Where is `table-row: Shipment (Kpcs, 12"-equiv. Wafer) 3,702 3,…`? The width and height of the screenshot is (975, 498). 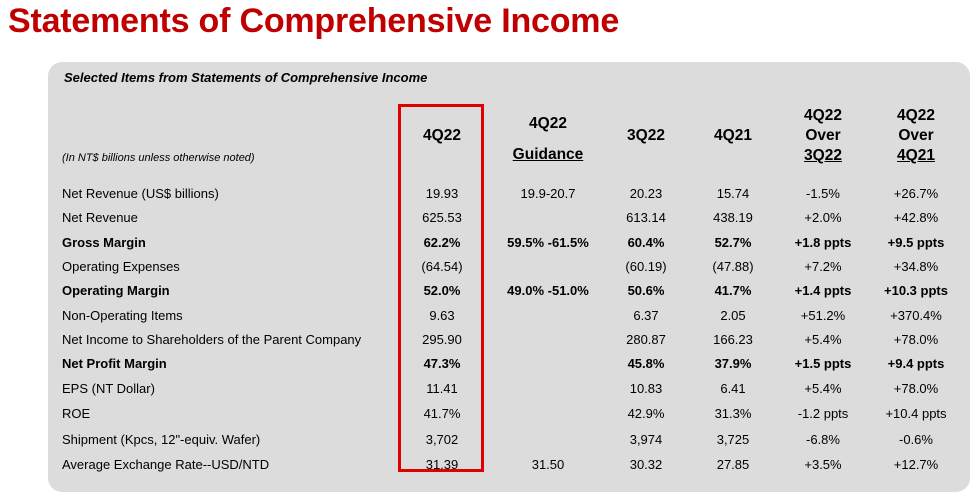 table-row: Shipment (Kpcs, 12"-equiv. Wafer) 3,702 3,… is located at coordinates (487, 440).